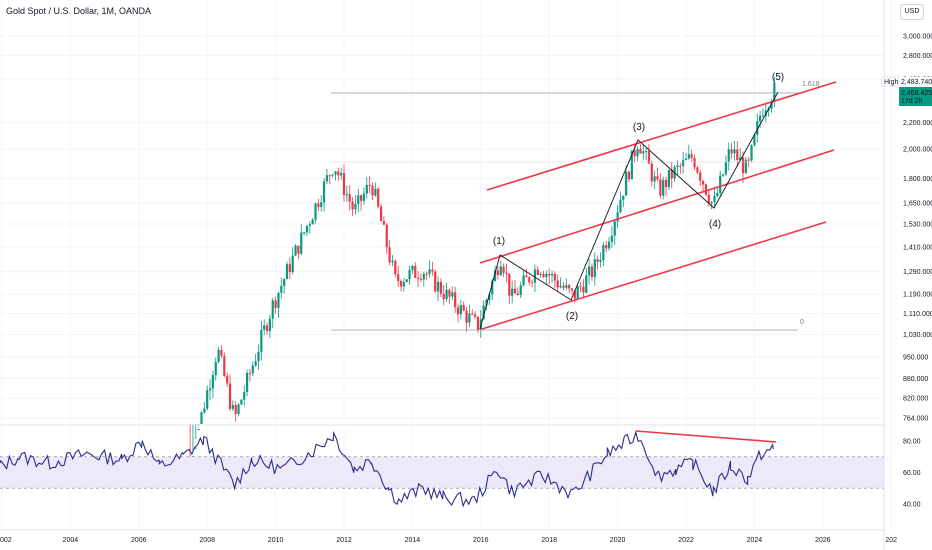  Describe the element at coordinates (79, 11) in the screenshot. I see `chart-title: Gold Spot / U.S. Dollar, 1M, OANDA` at that location.